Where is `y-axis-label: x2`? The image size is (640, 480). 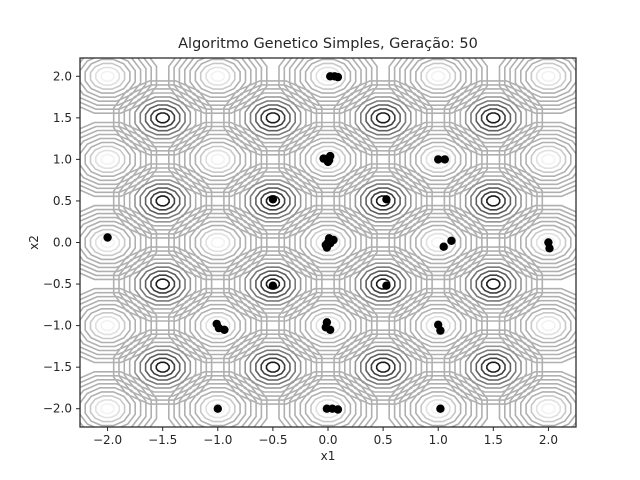 y-axis-label: x2 is located at coordinates (34, 242).